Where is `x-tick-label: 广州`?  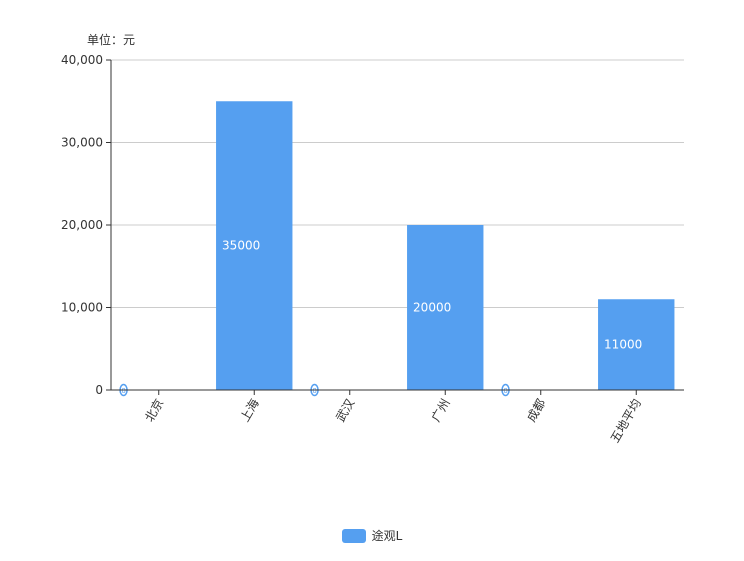 x-tick-label: 广州 is located at coordinates (441, 411).